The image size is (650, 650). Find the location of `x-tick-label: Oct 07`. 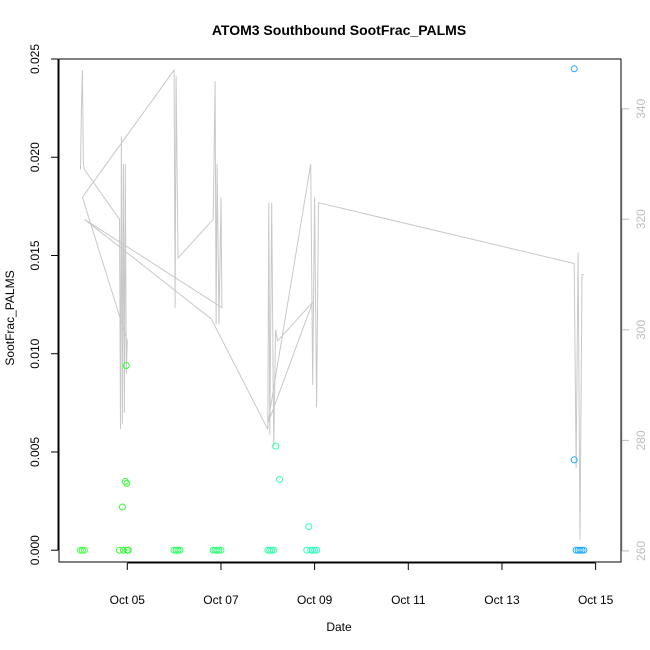

x-tick-label: Oct 07 is located at coordinates (221, 600).